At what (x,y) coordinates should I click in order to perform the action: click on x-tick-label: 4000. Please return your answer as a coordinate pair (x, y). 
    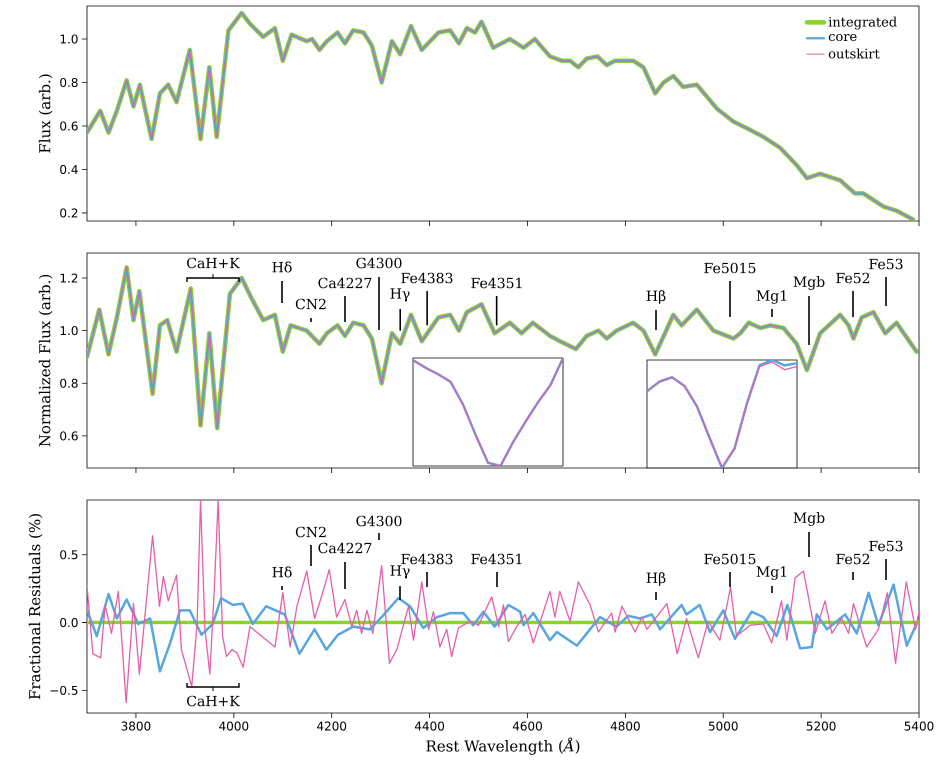
    Looking at the image, I should click on (233, 726).